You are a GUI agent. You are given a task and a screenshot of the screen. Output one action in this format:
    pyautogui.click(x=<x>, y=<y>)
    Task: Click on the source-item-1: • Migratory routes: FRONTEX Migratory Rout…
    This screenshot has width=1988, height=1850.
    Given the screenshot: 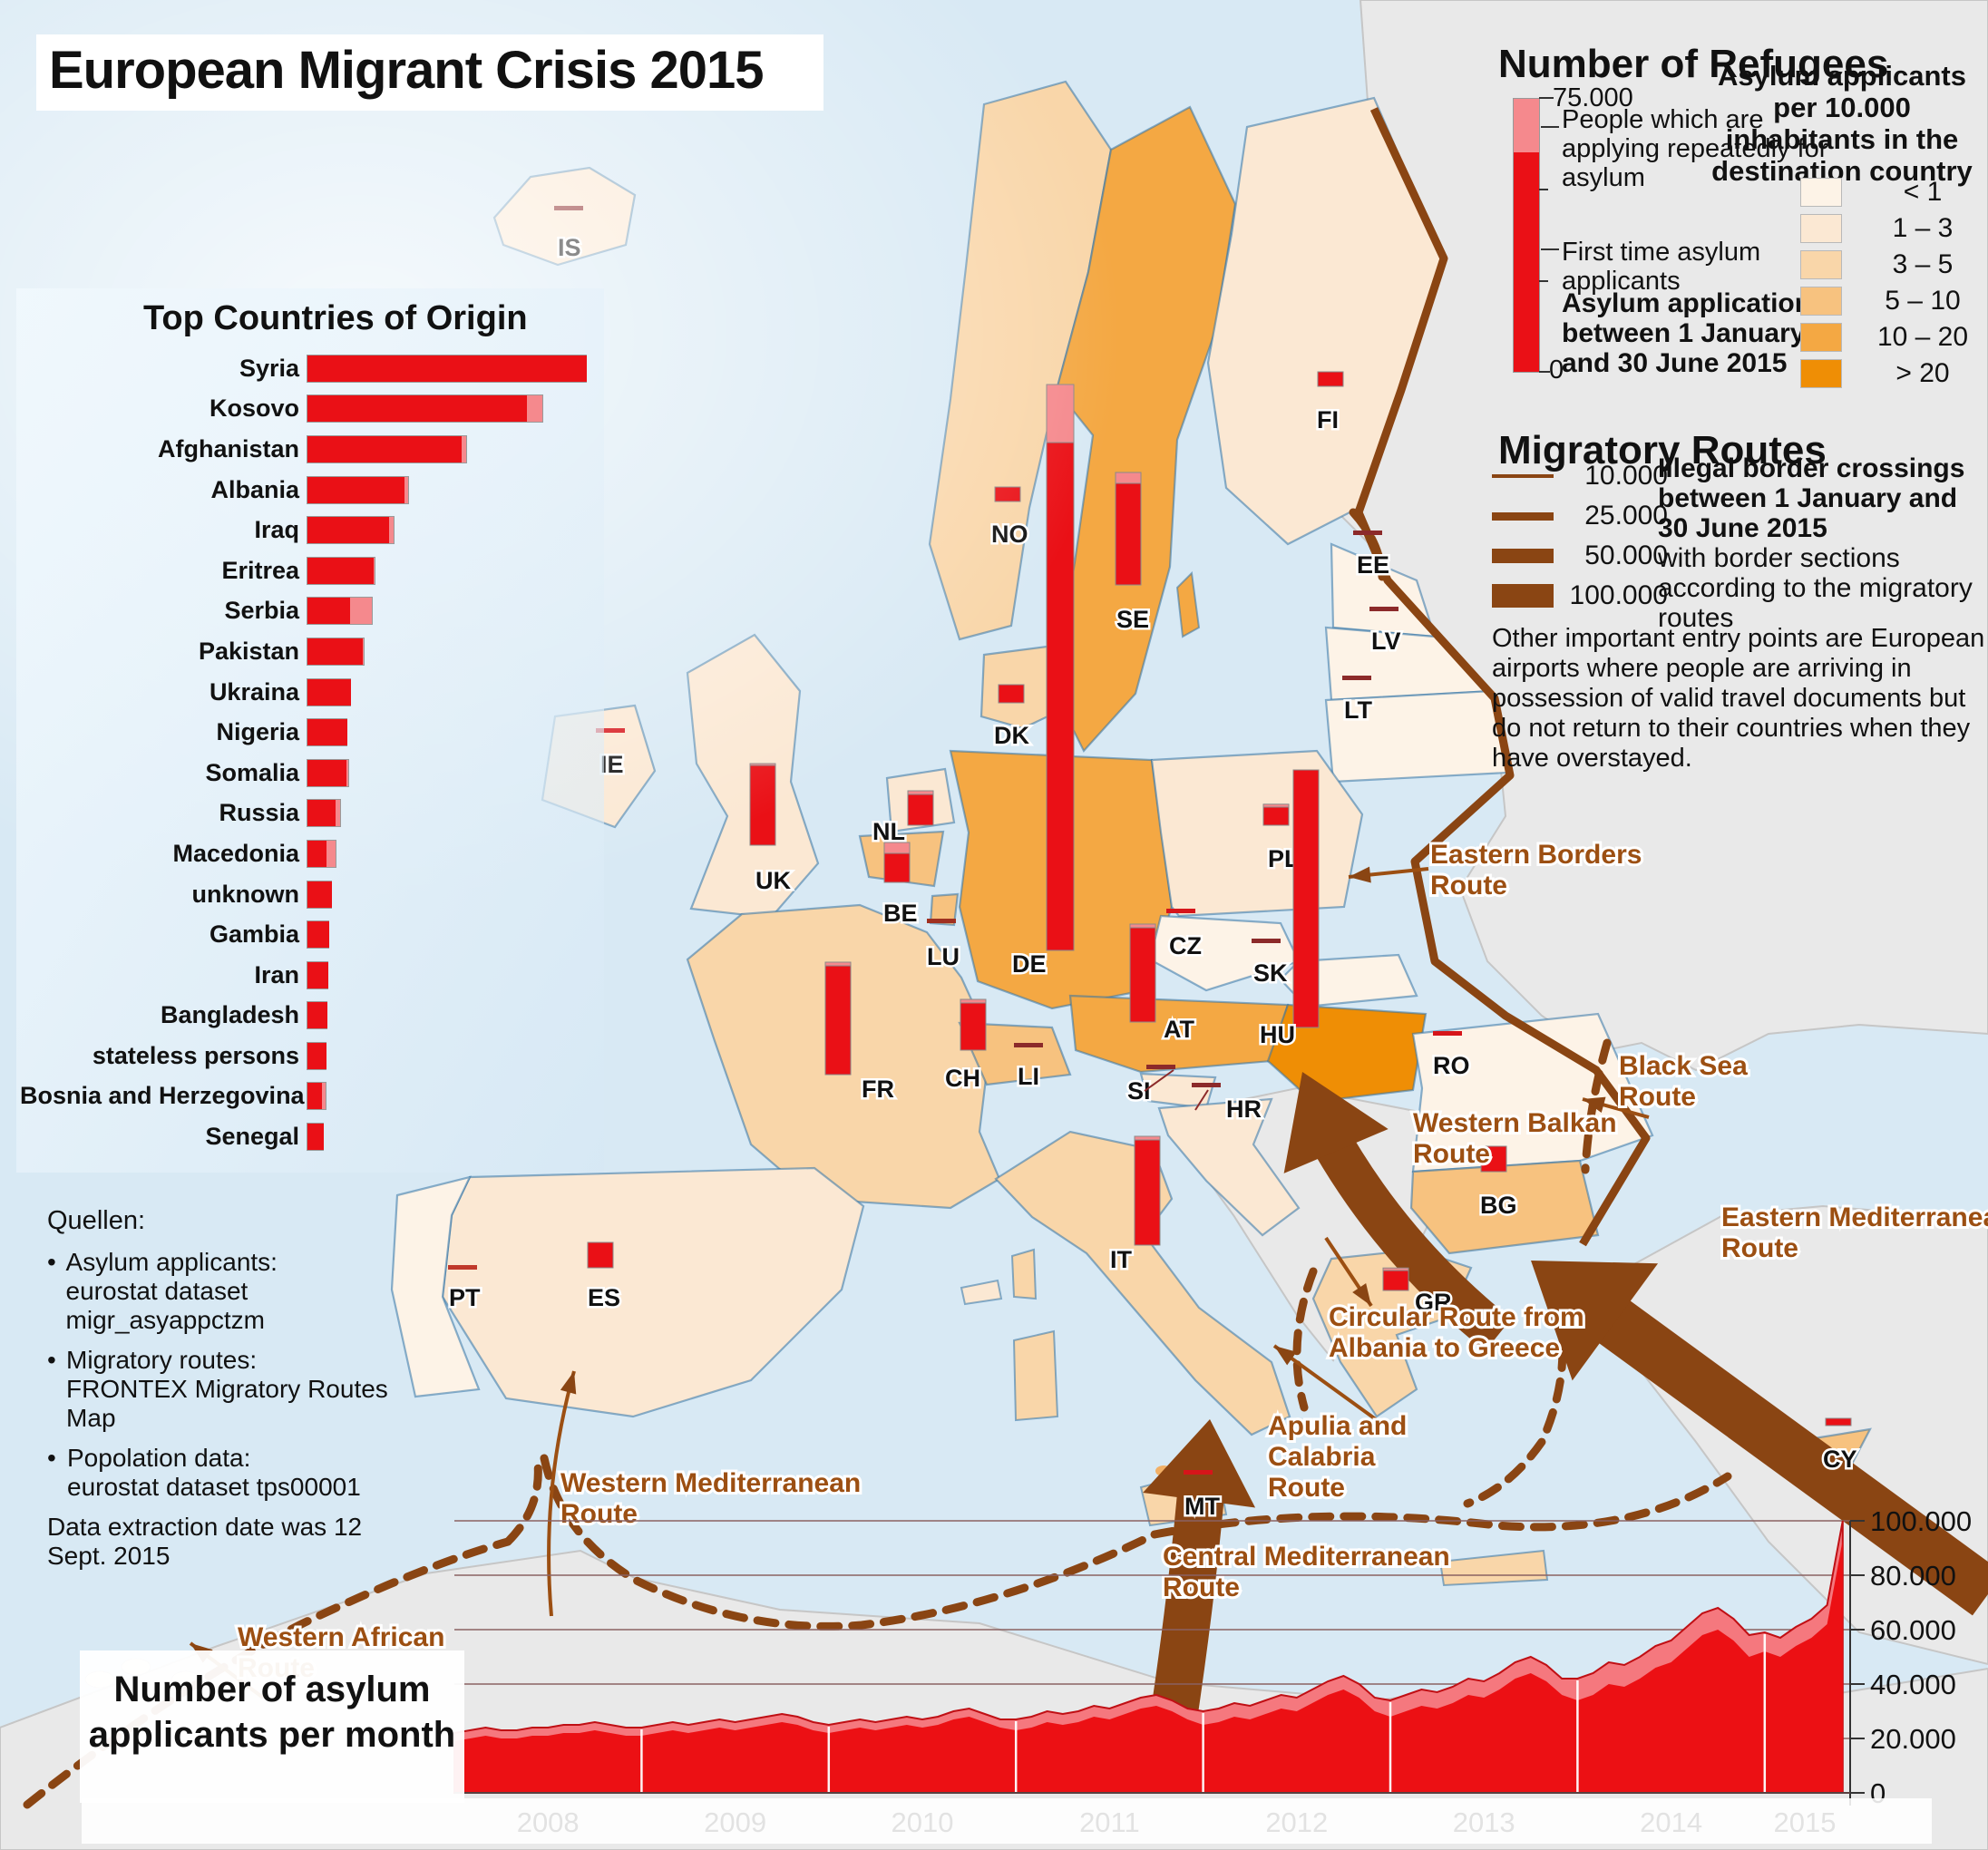 What is the action you would take?
    pyautogui.click(x=237, y=1390)
    